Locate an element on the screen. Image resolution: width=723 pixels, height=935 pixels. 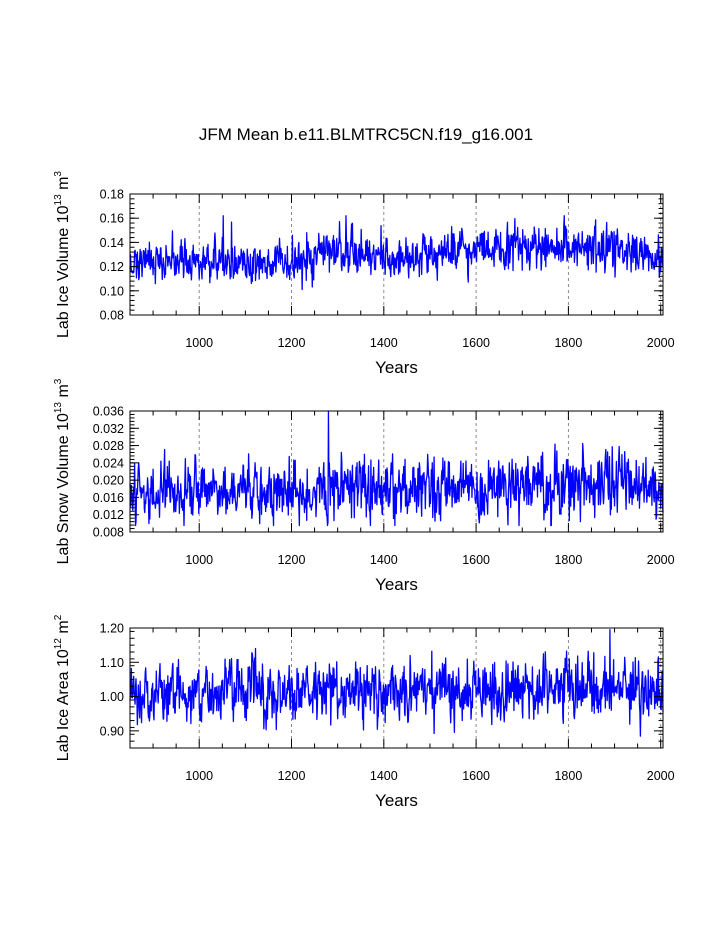
y-tick-label: 0.028 is located at coordinates (108, 446).